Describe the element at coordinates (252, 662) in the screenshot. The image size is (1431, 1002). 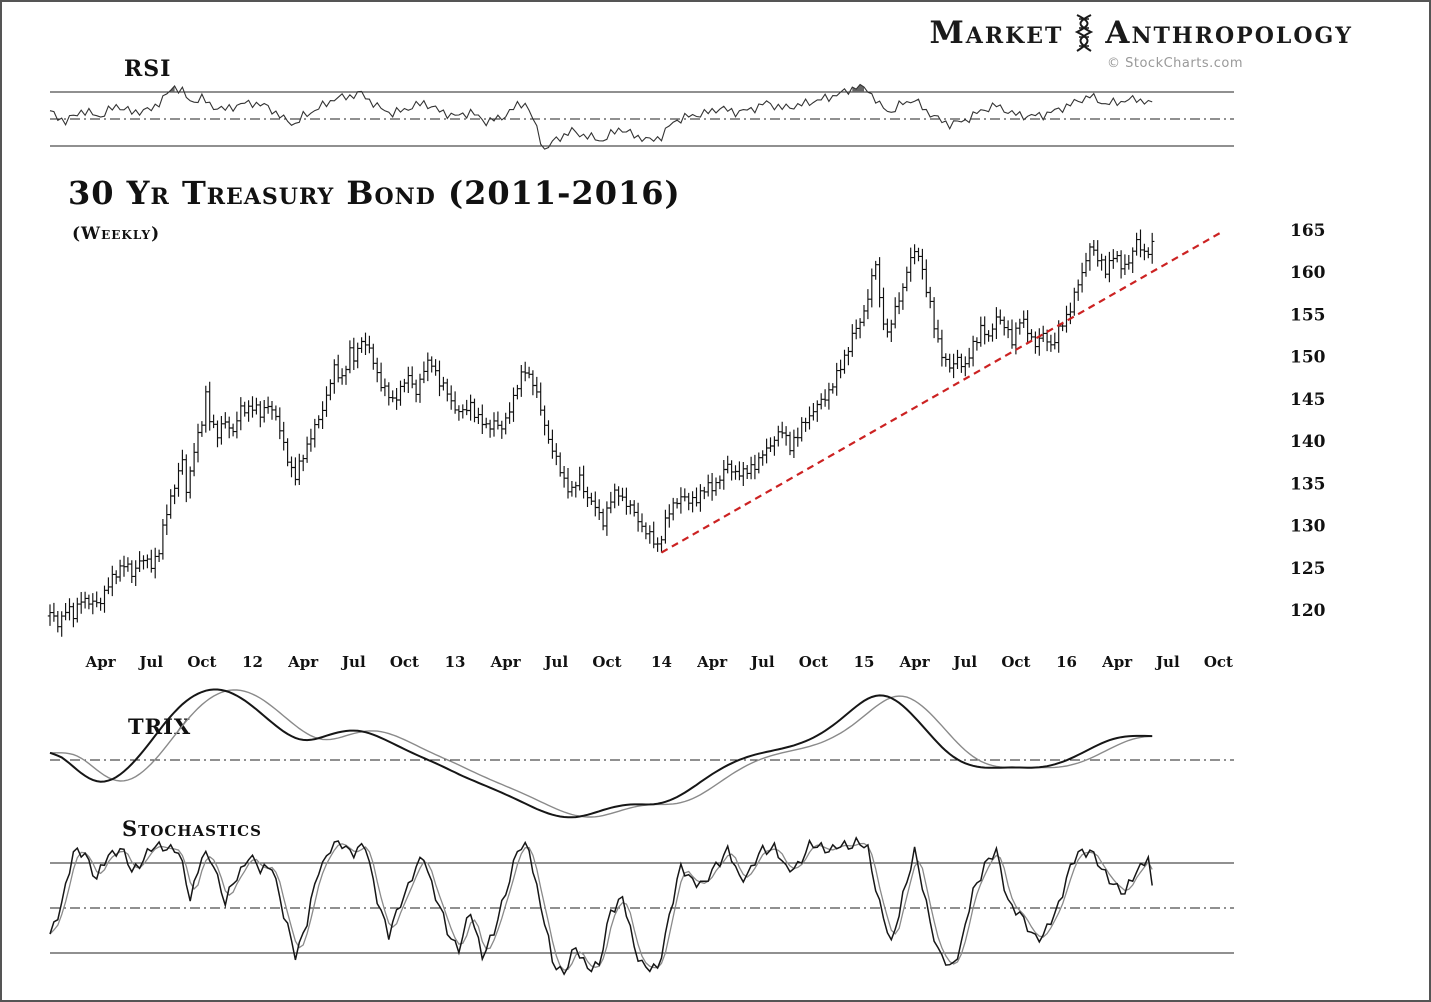
I see `svg-text: 12` at that location.